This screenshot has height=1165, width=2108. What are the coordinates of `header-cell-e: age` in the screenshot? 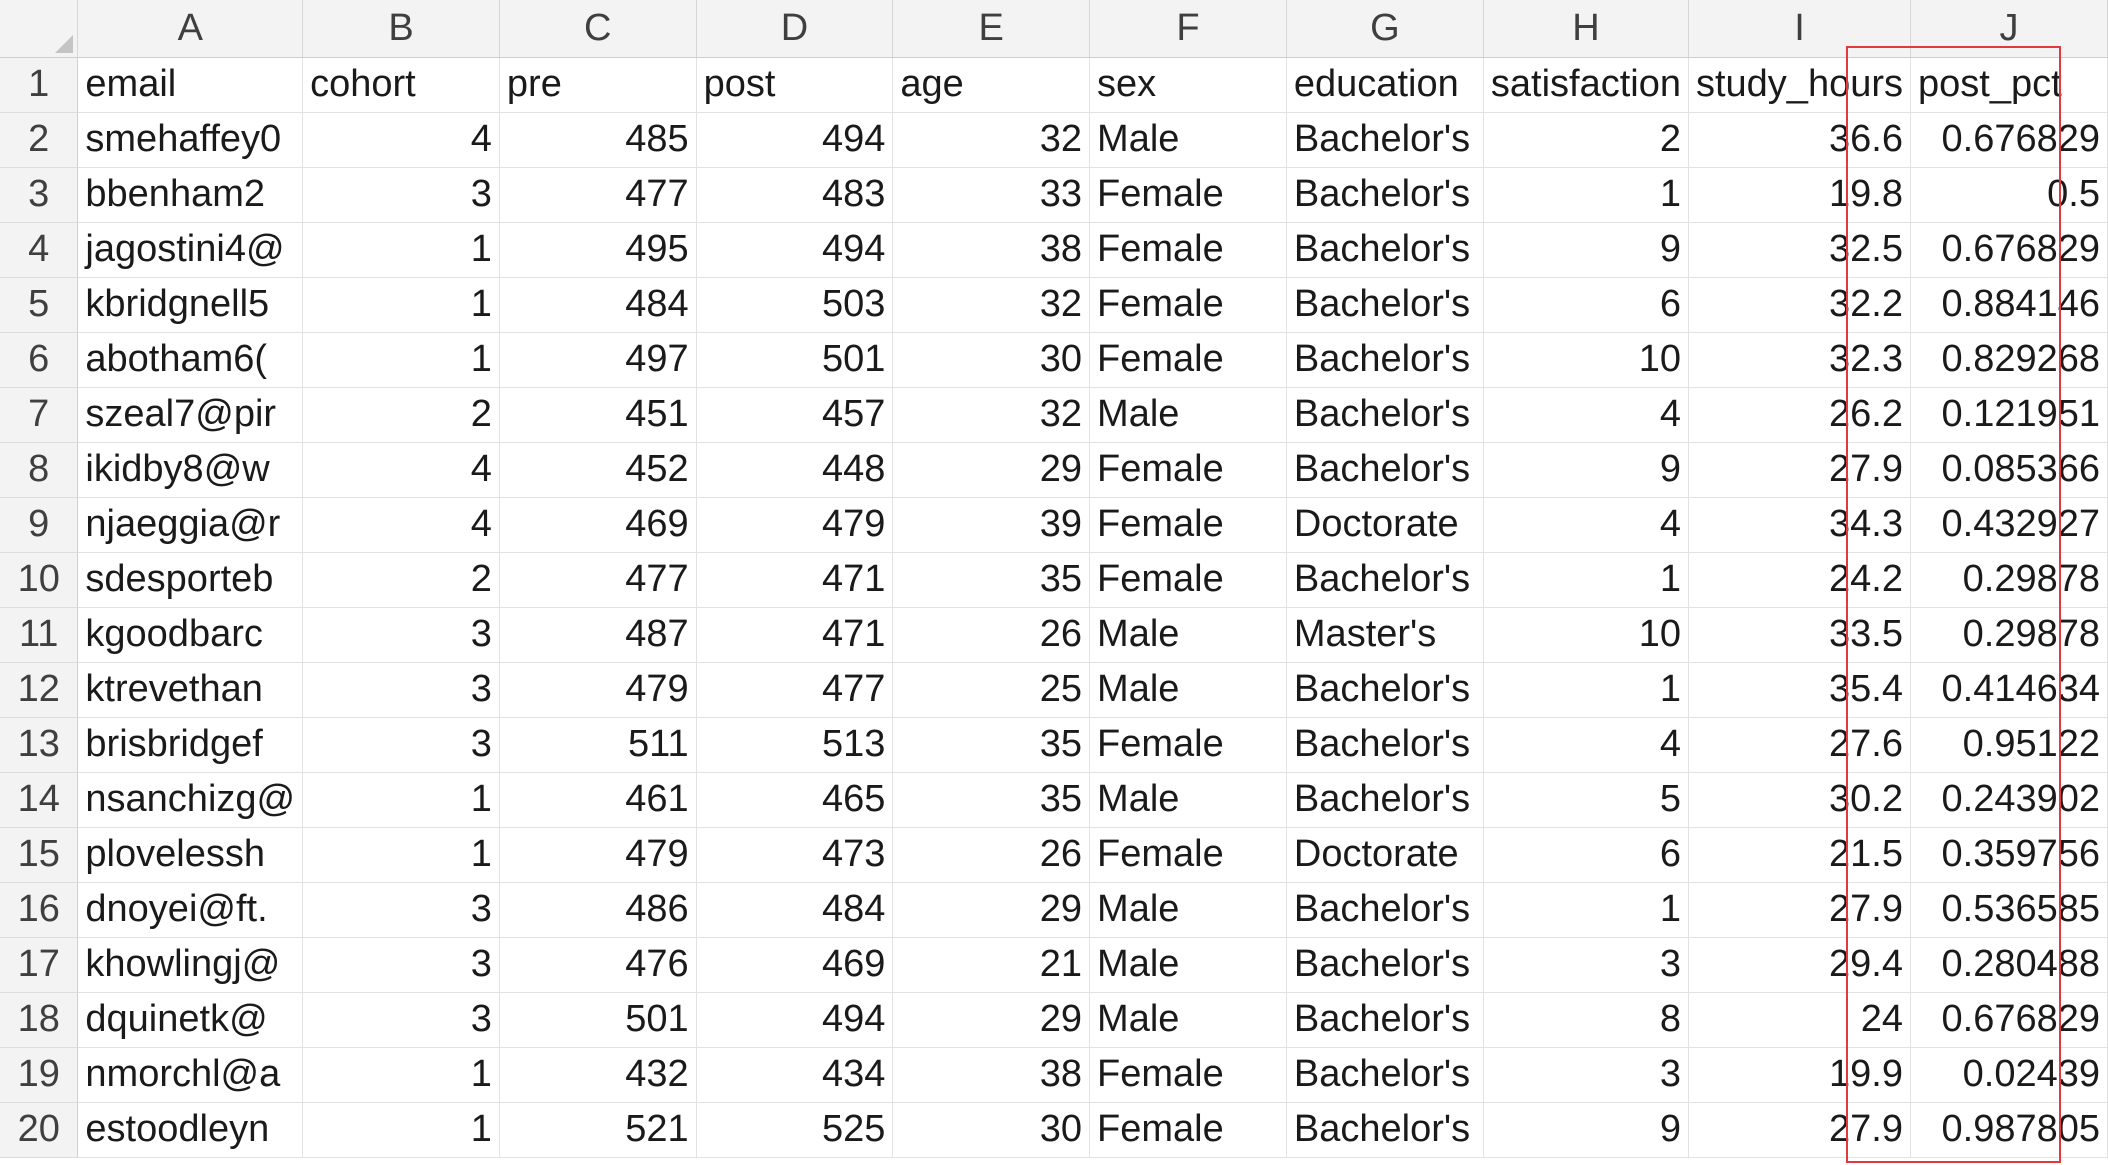 It's located at (991, 85).